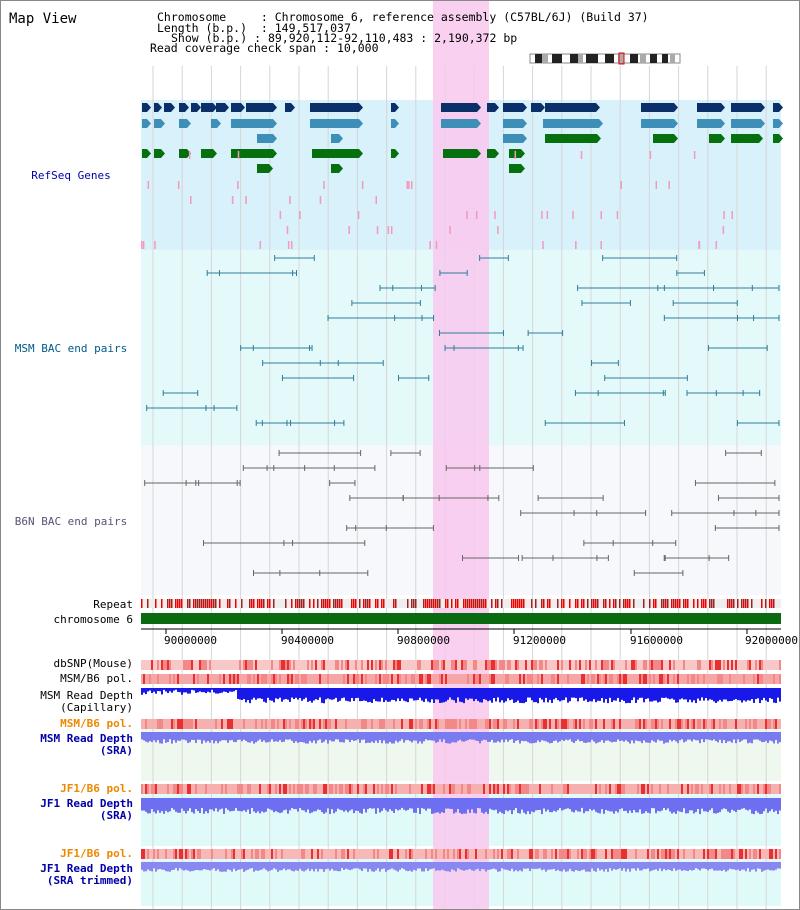 The height and width of the screenshot is (910, 800). Describe the element at coordinates (71, 348) in the screenshot. I see `track-label-msm-bac: MSM BAC end pairs` at that location.